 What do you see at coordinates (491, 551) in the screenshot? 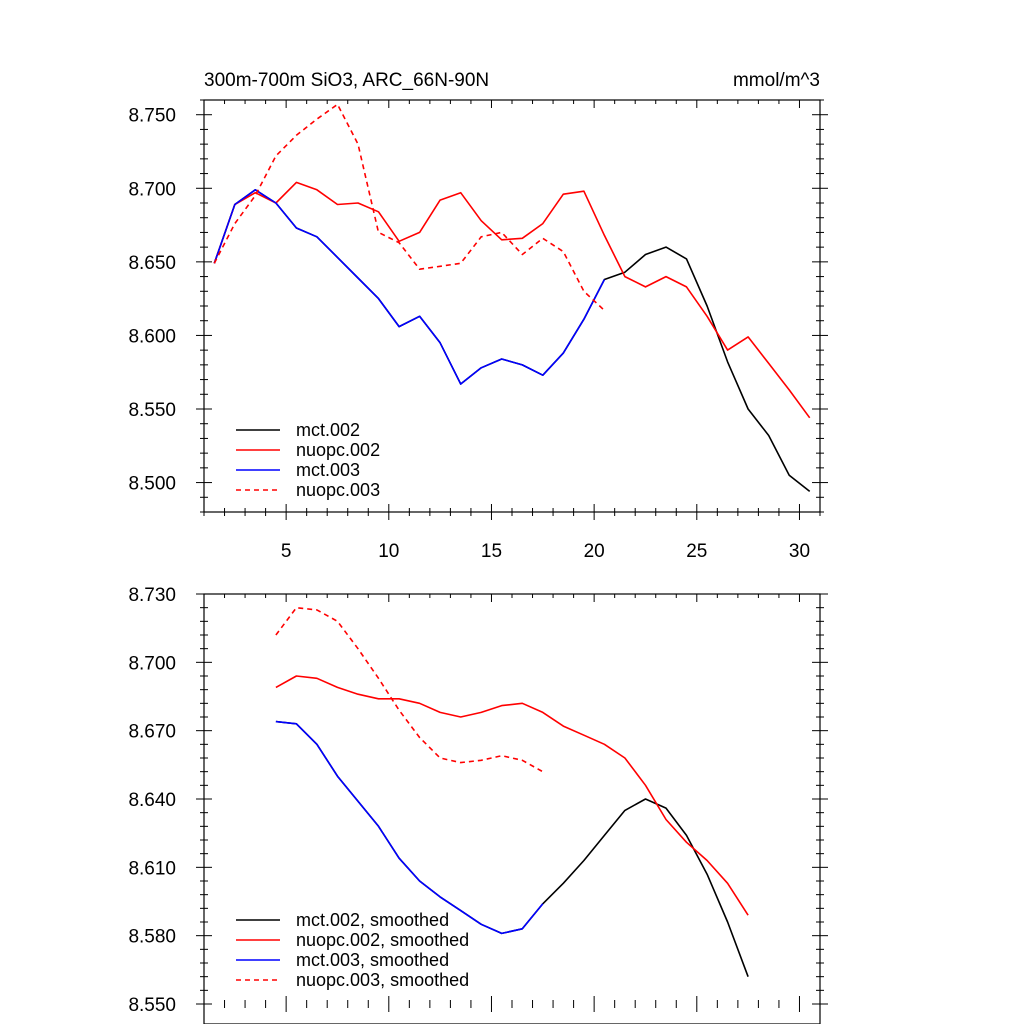
I see `top-x-tick-label: 15` at bounding box center [491, 551].